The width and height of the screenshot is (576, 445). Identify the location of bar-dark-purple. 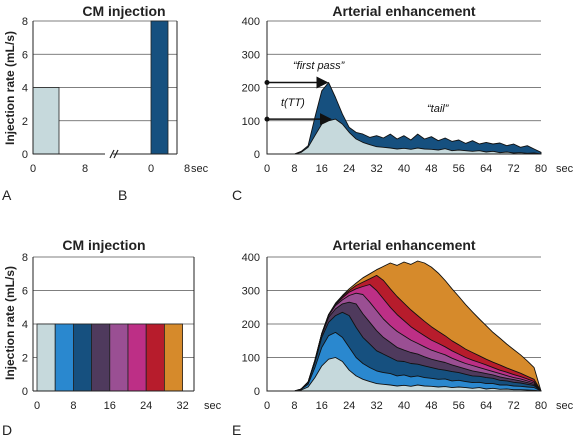
(101, 357).